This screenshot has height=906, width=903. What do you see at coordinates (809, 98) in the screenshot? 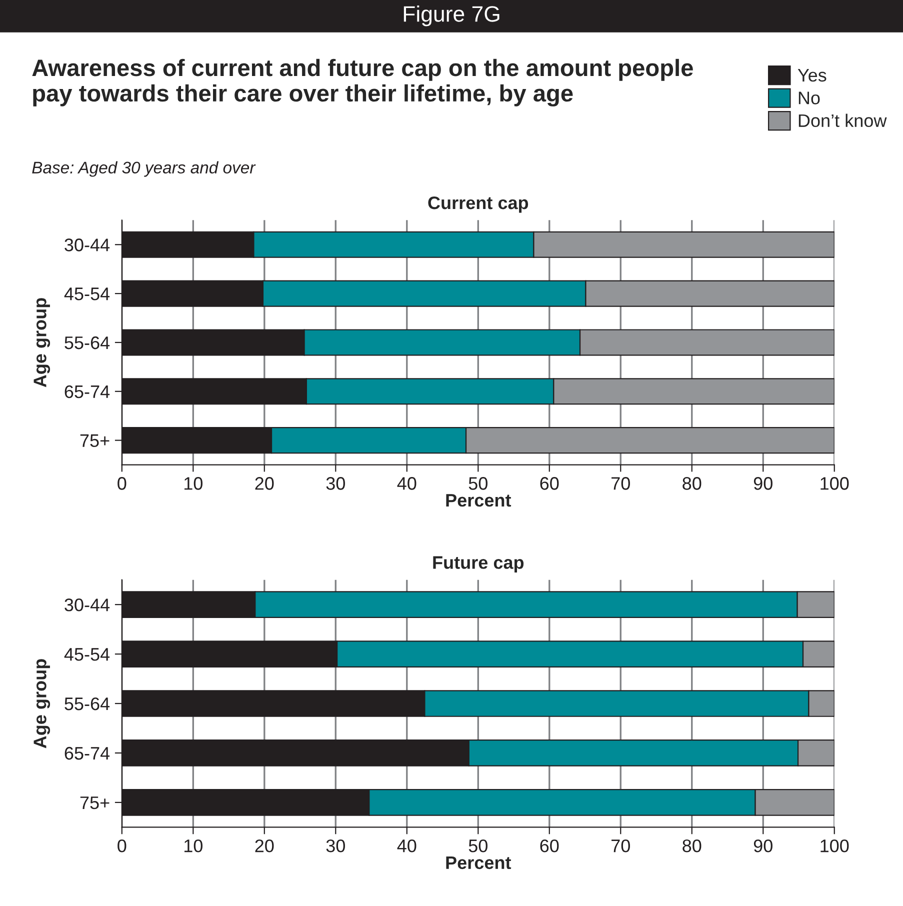
I see `legend-label: No` at bounding box center [809, 98].